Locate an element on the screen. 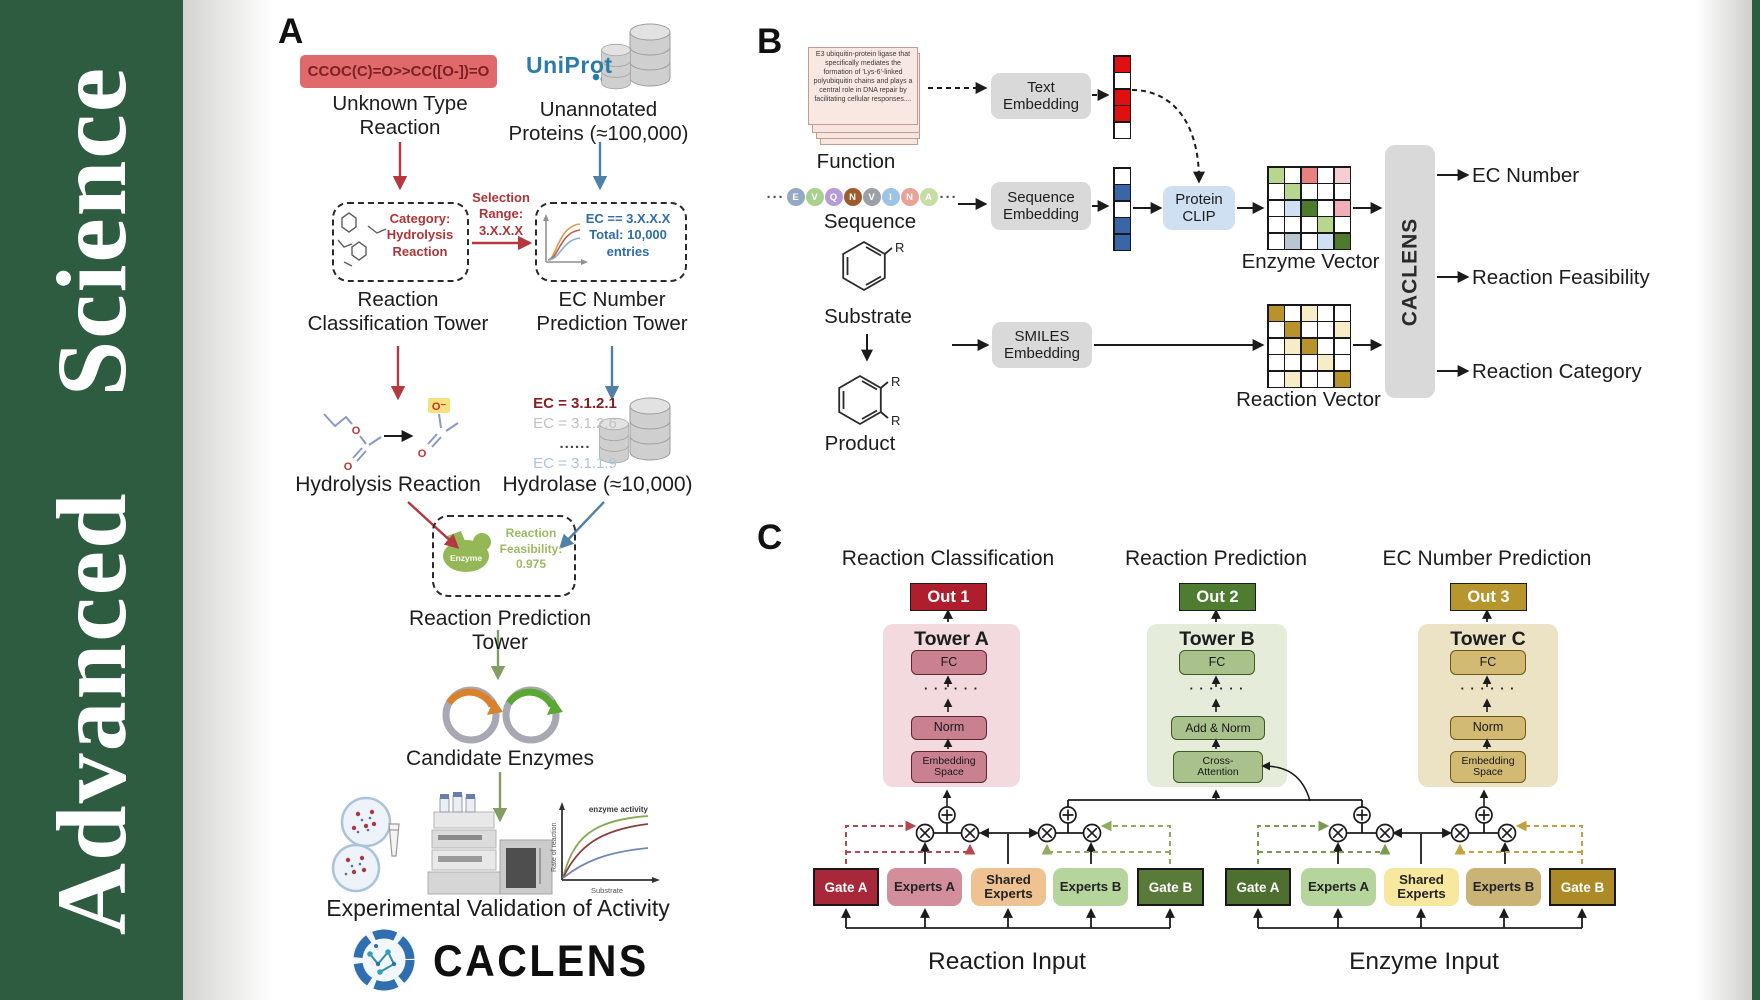 The height and width of the screenshot is (1000, 1760). amino-acid-token: A is located at coordinates (928, 197).